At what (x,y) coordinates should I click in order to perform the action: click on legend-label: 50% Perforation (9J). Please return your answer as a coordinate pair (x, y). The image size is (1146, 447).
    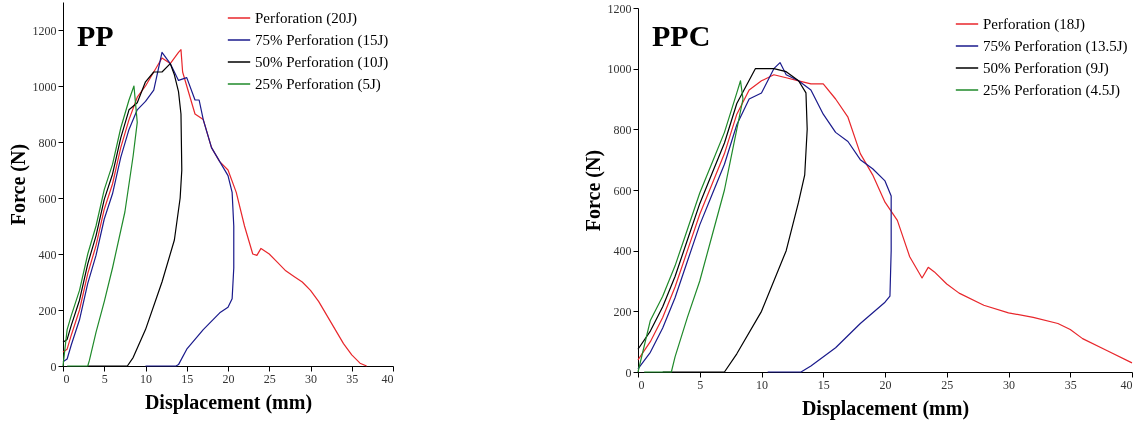
    Looking at the image, I should click on (1046, 68).